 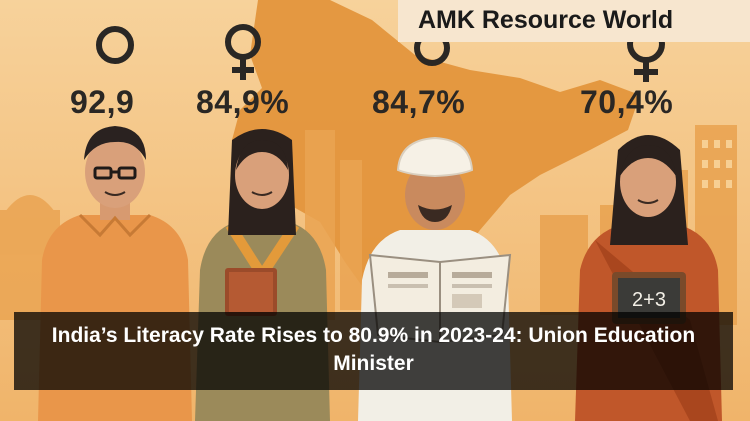 What do you see at coordinates (243, 102) in the screenshot?
I see `stat-value-2: 84,9%` at bounding box center [243, 102].